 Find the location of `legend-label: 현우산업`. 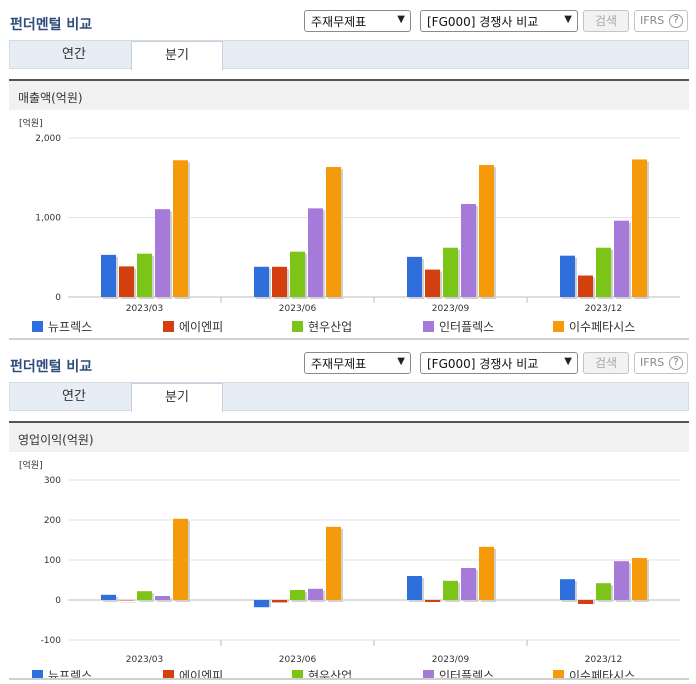

legend-label: 현우산업 is located at coordinates (330, 327).